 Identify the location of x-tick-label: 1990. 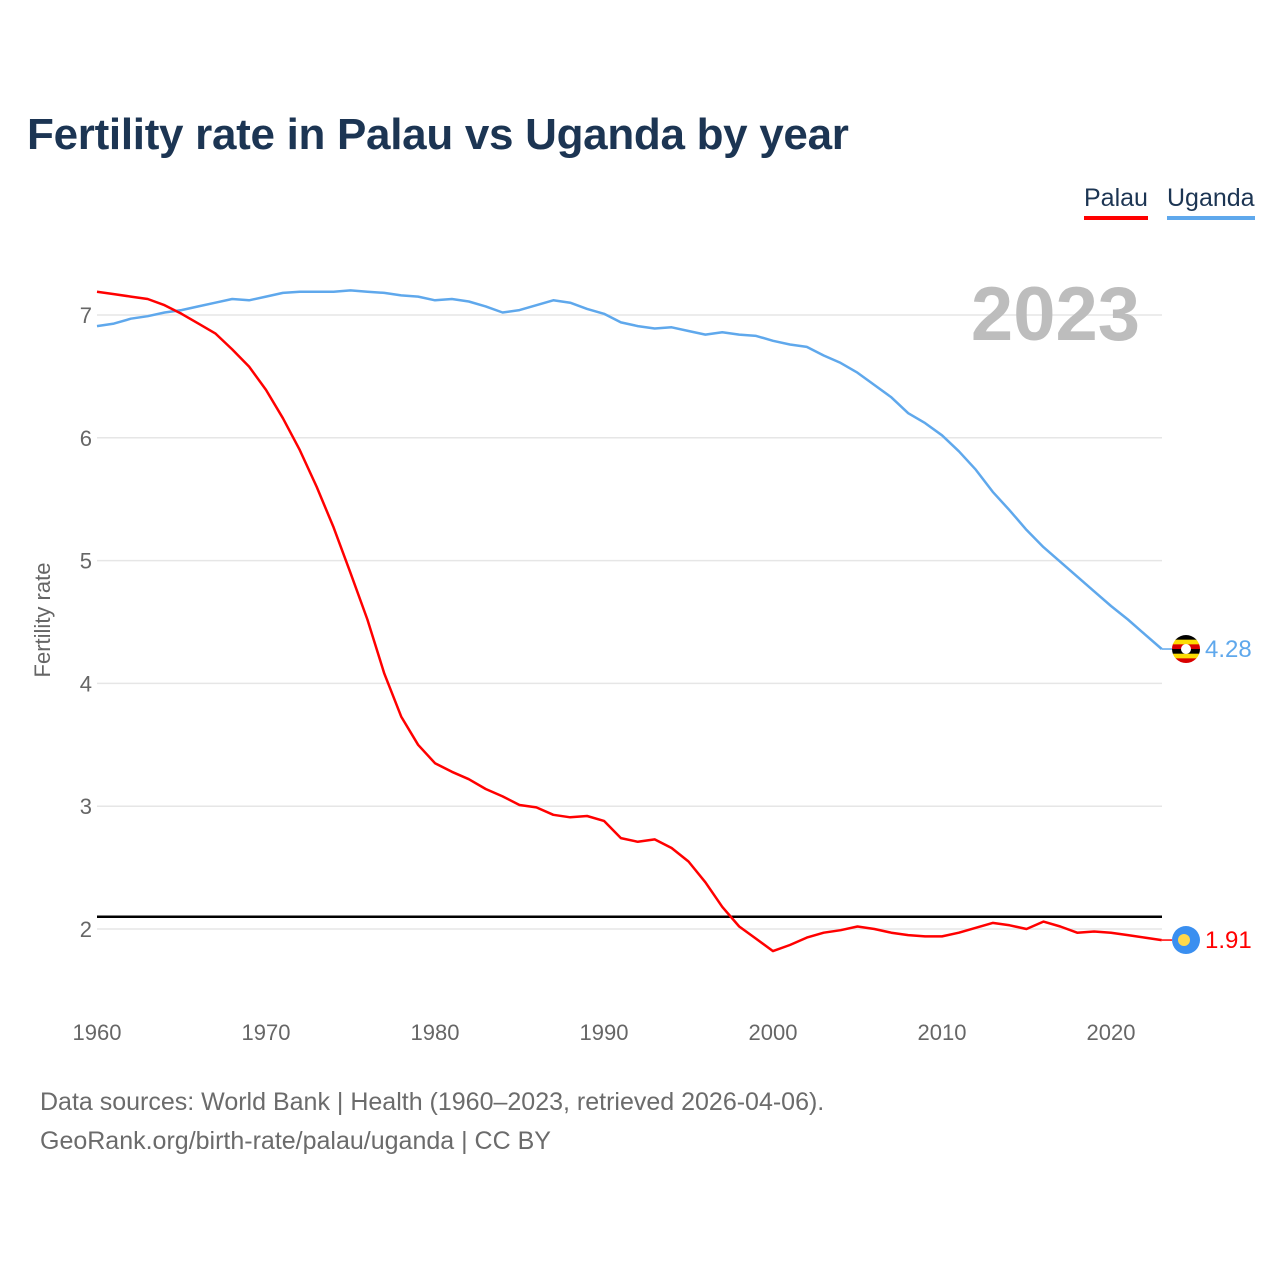
(604, 1032).